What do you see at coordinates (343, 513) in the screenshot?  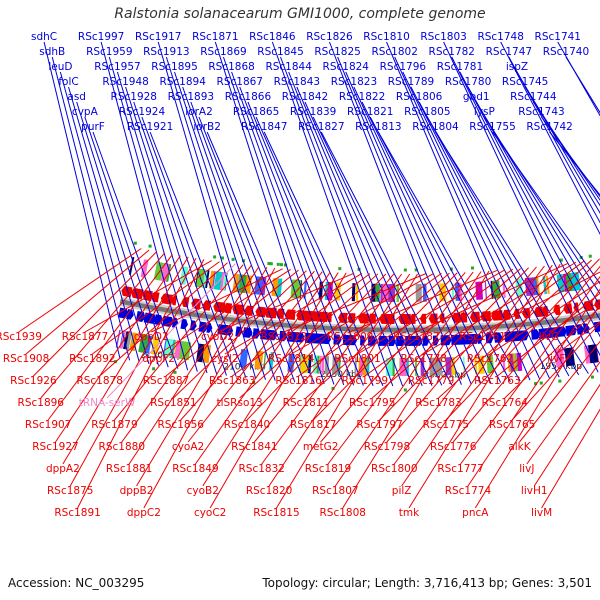 I see `gene-label: RSc1808` at bounding box center [343, 513].